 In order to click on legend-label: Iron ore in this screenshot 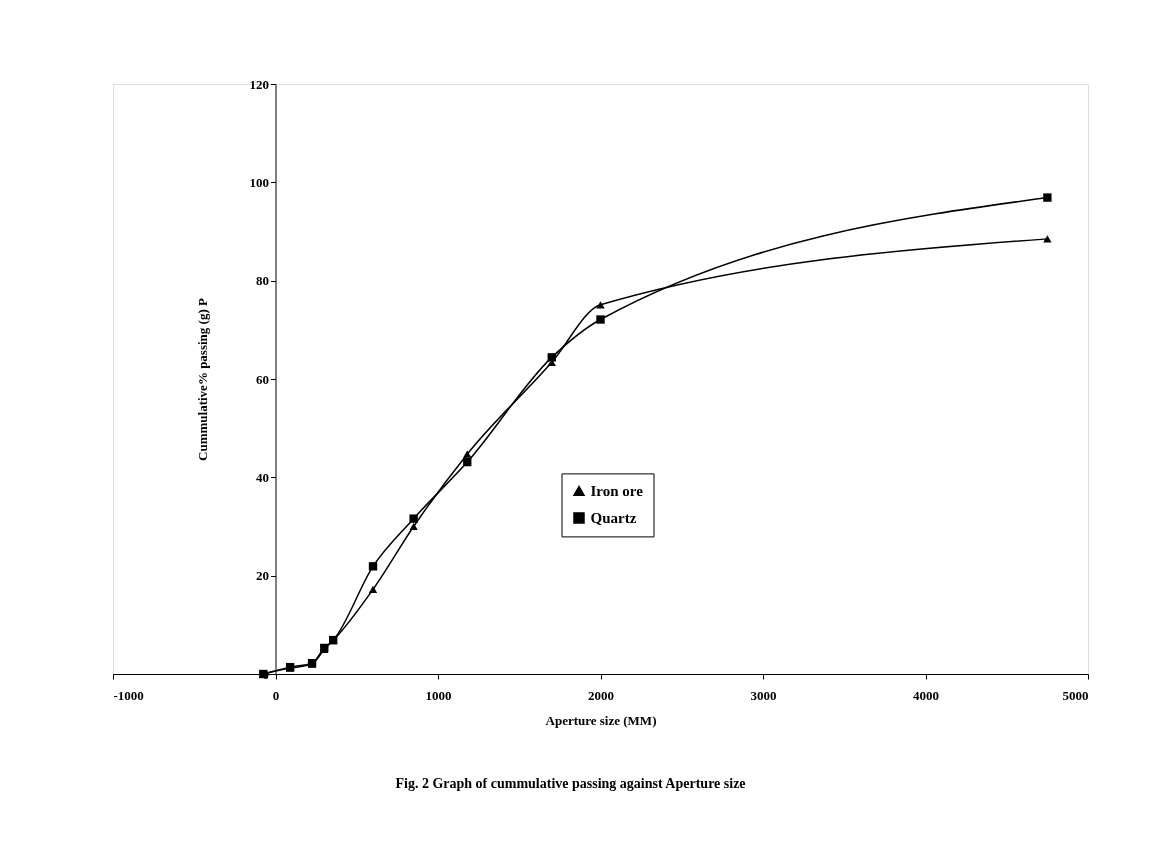, I will do `click(617, 490)`.